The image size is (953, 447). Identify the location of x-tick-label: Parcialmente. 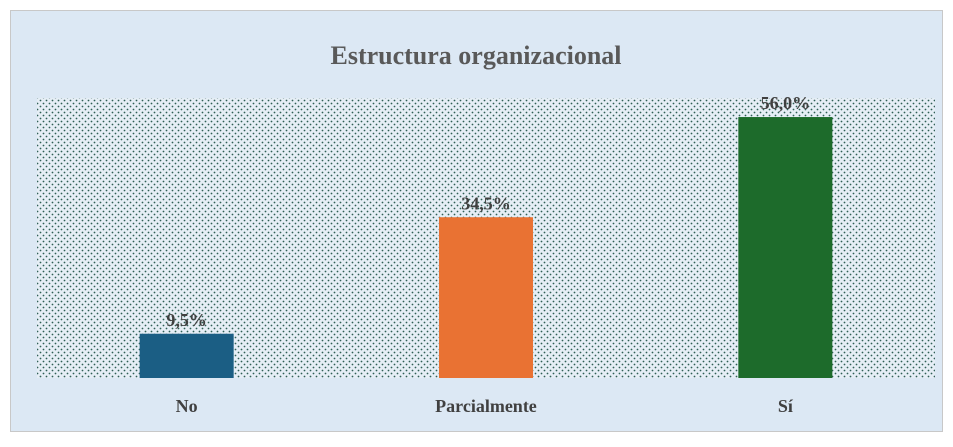
(486, 406).